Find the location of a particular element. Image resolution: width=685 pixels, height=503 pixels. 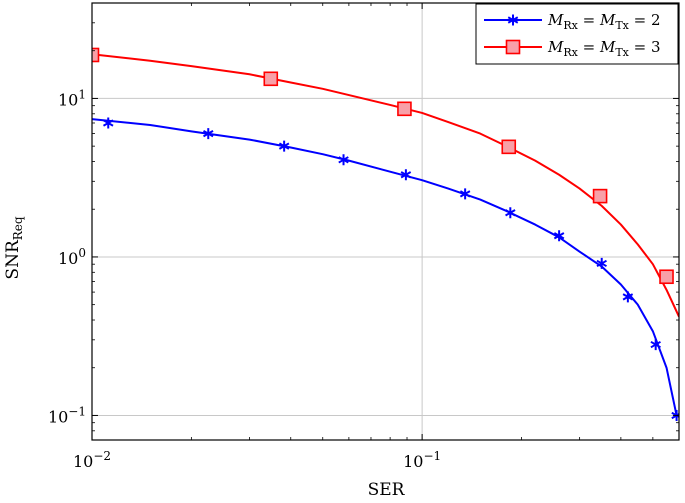

y-tick-label-0-base: 10 is located at coordinates (58, 416).